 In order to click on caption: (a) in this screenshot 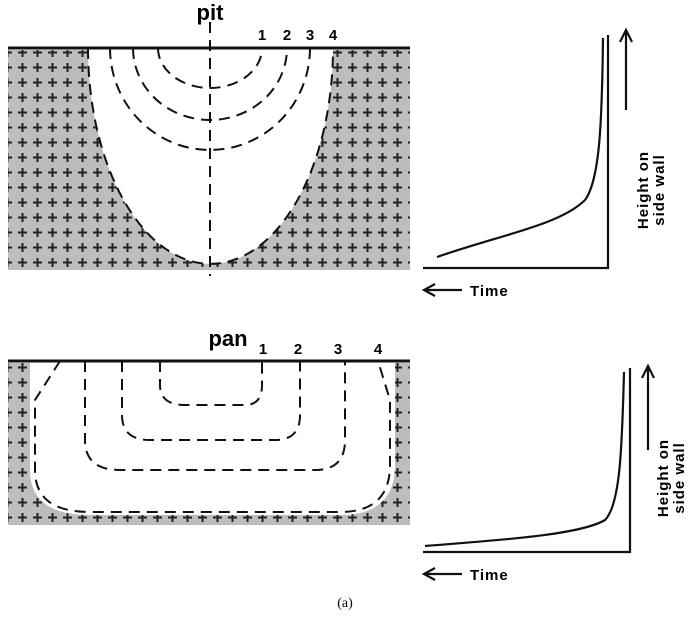, I will do `click(345, 603)`.